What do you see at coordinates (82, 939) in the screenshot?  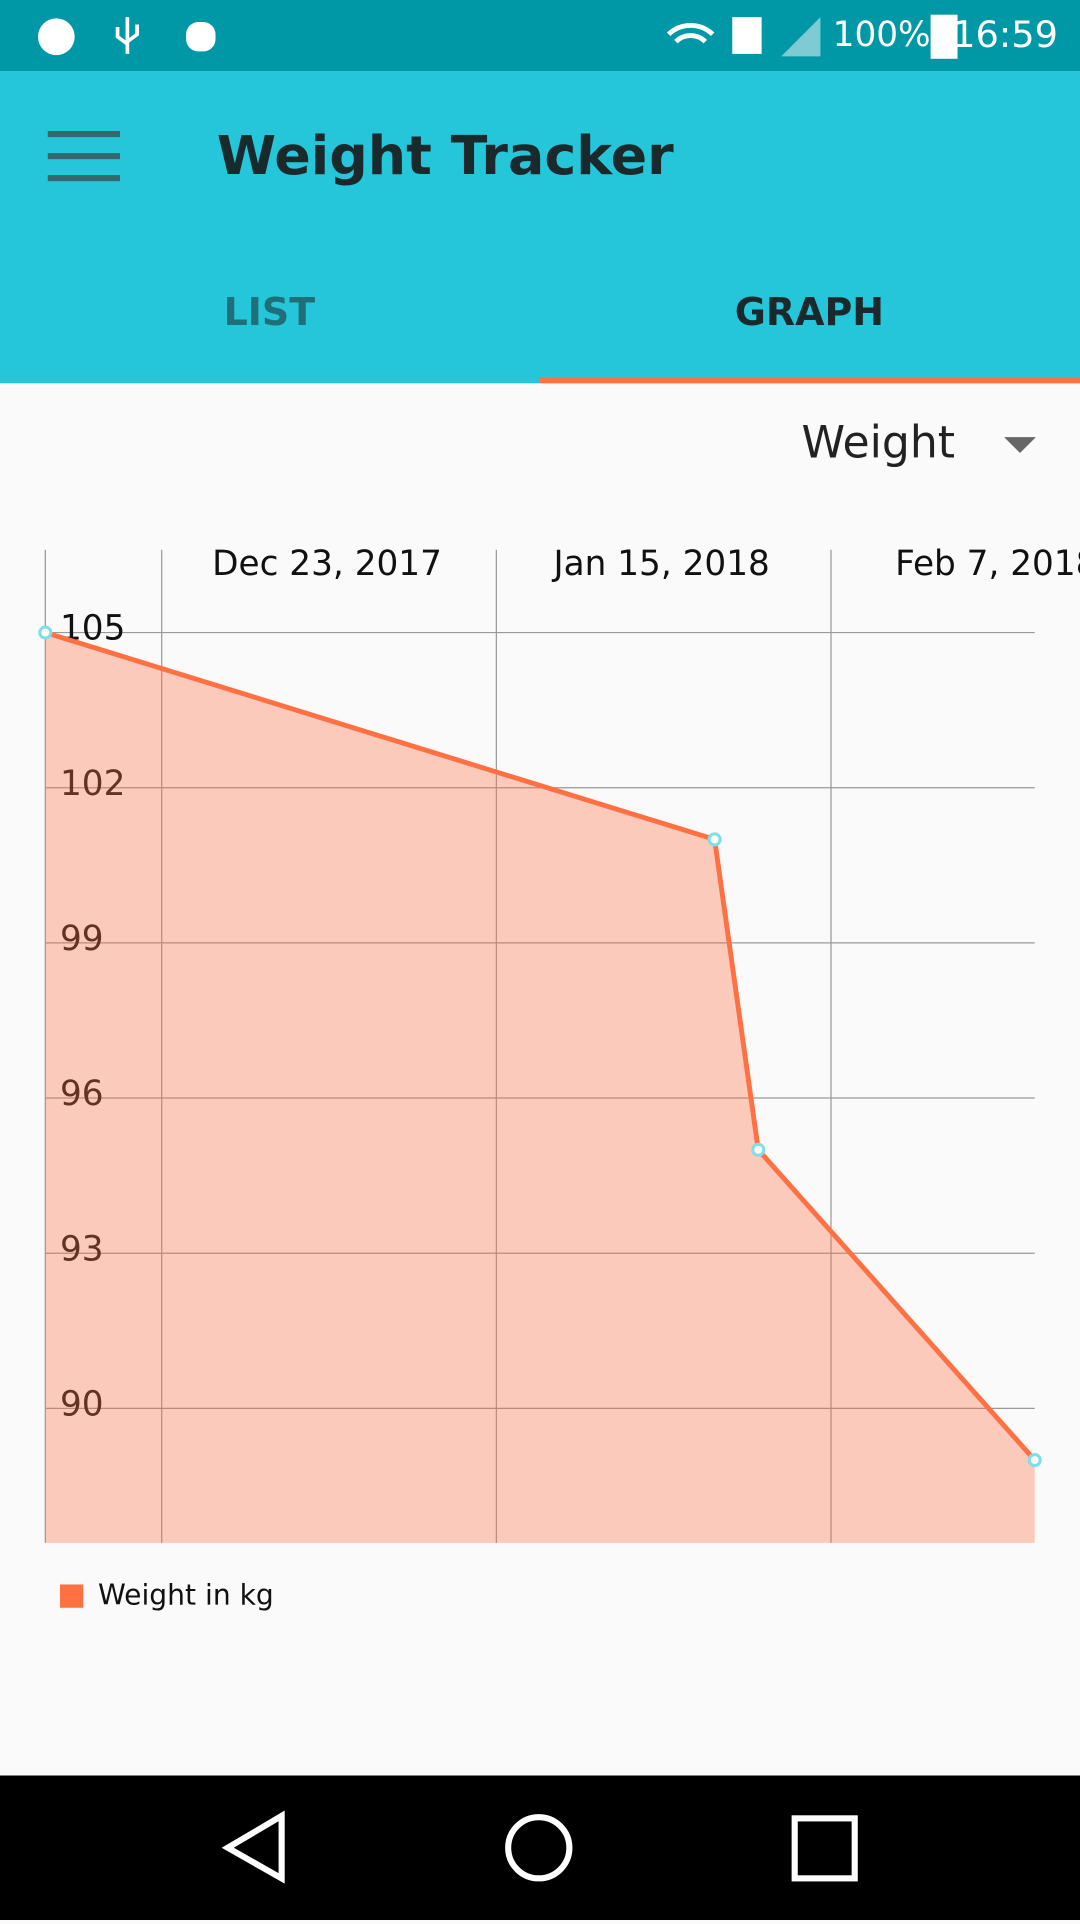 I see `y-tick-label: 99` at bounding box center [82, 939].